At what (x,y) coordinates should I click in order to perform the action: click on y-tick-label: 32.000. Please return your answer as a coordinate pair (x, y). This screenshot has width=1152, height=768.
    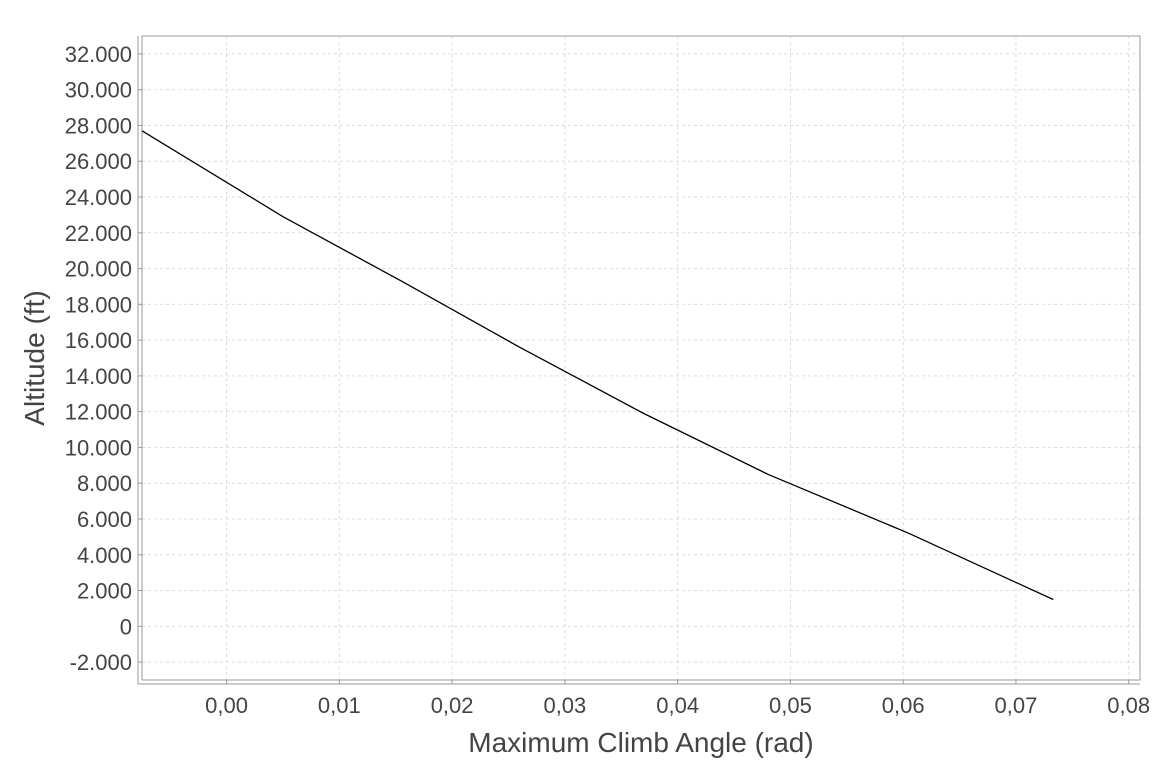
    Looking at the image, I should click on (98, 54).